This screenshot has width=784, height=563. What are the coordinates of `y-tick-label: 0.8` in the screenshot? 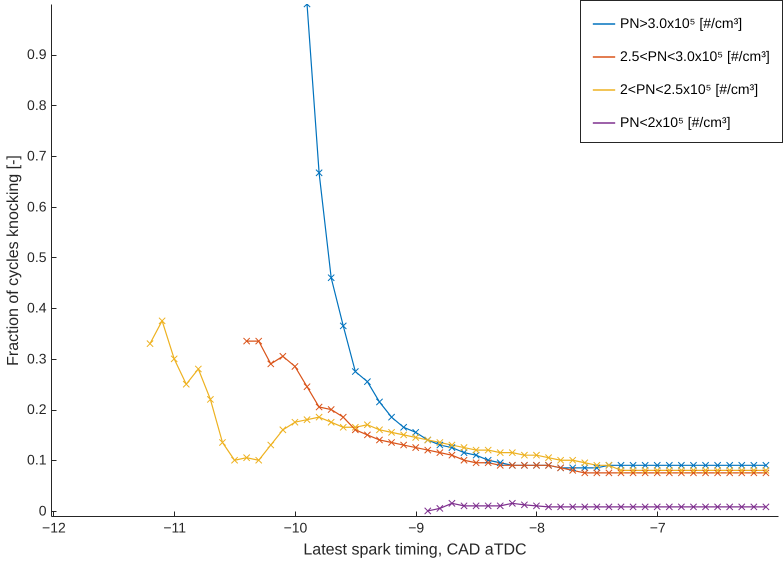 It's located at (37, 104).